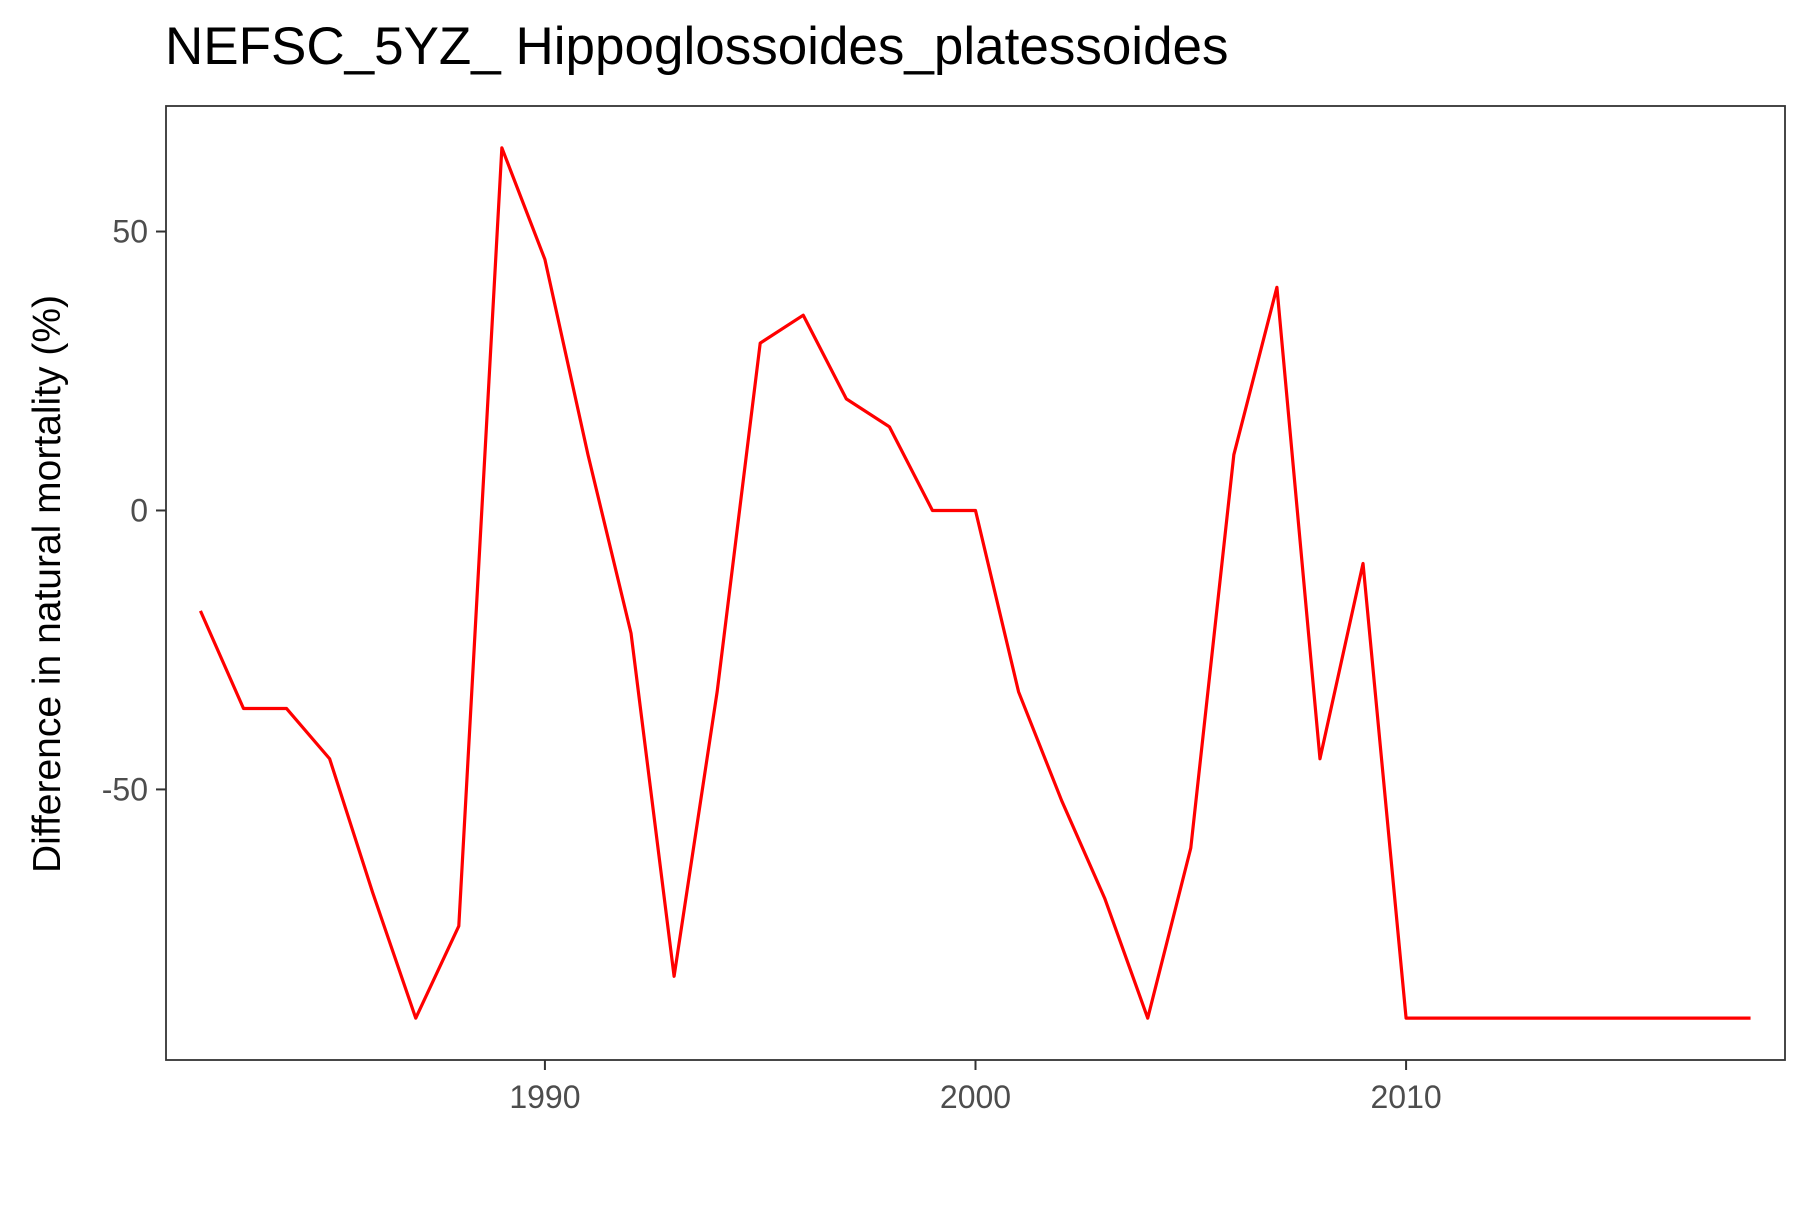  I want to click on chart-title: NEFSC_5YZ_ Hippoglossoides_platessoides, so click(697, 46).